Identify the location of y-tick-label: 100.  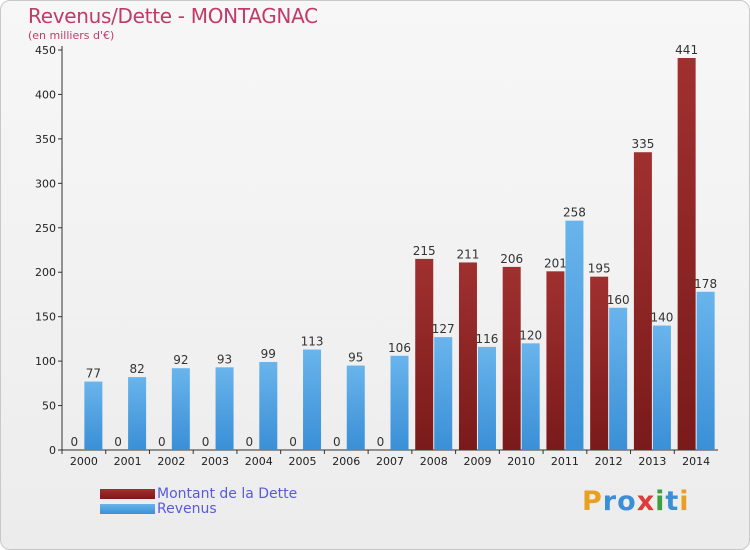
(45, 361).